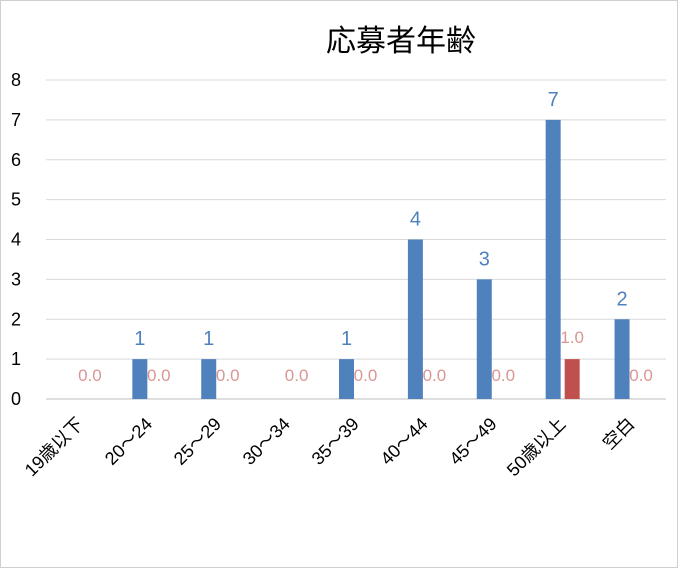  What do you see at coordinates (415, 220) in the screenshot?
I see `data-label: 4` at bounding box center [415, 220].